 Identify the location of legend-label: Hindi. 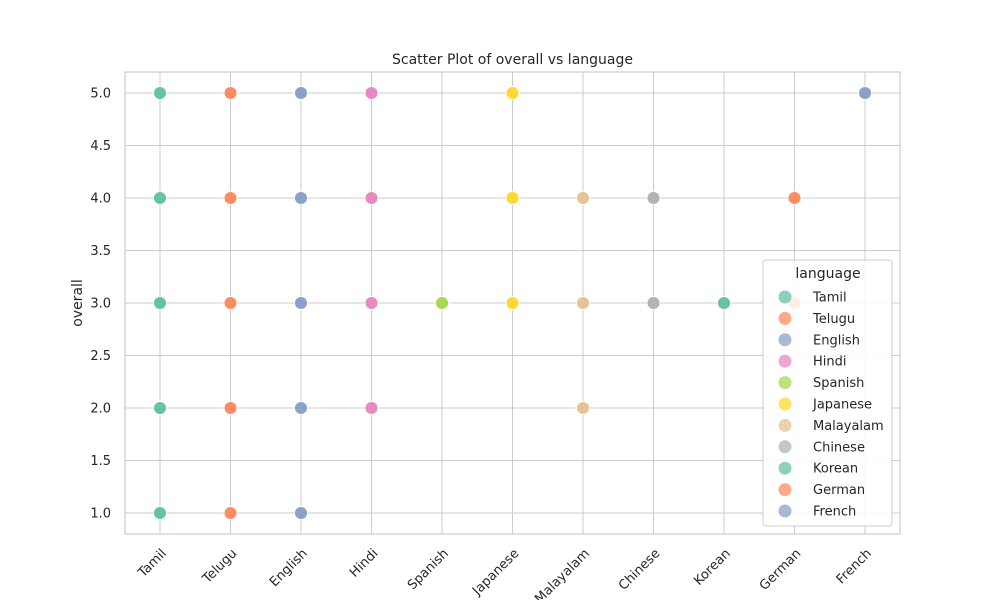
(830, 362).